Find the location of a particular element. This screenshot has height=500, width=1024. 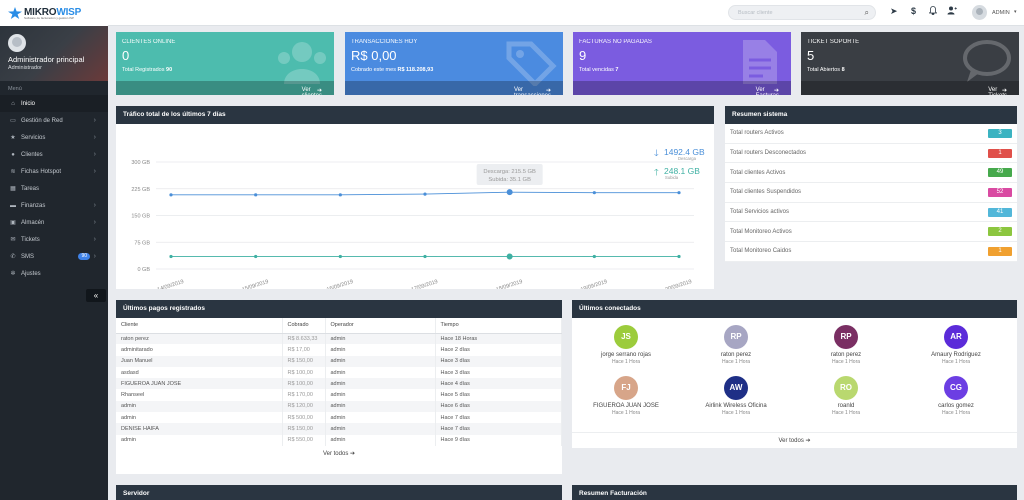

table-row: asdasd R$ 100,00 admin Hace 3 días is located at coordinates (339, 372).